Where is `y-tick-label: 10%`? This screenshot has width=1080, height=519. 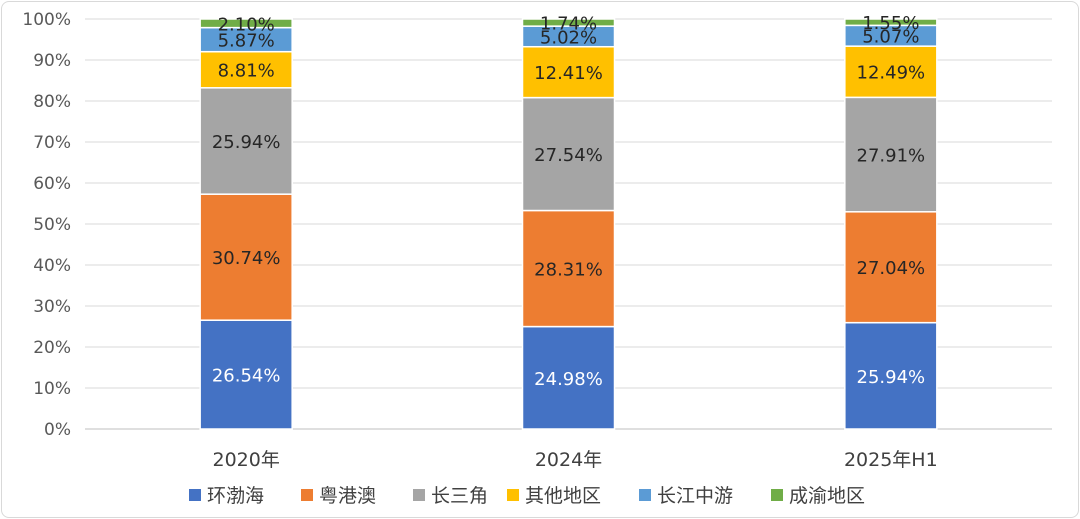 y-tick-label: 10% is located at coordinates (52, 389).